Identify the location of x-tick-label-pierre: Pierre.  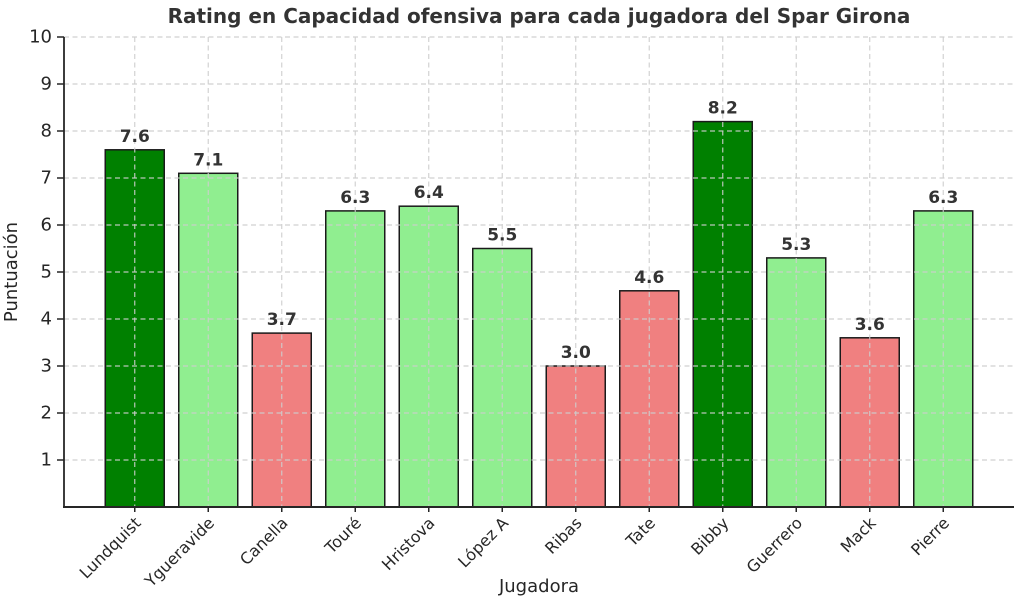
(930, 536).